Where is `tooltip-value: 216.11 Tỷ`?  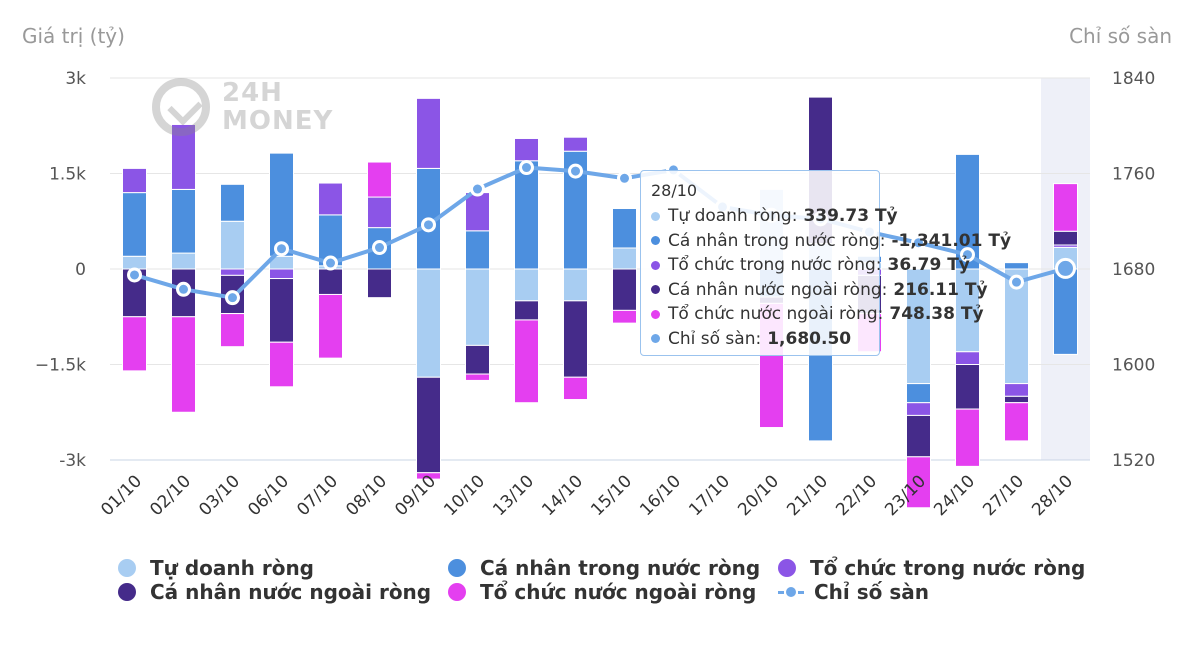 tooltip-value: 216.11 Tỷ is located at coordinates (940, 289).